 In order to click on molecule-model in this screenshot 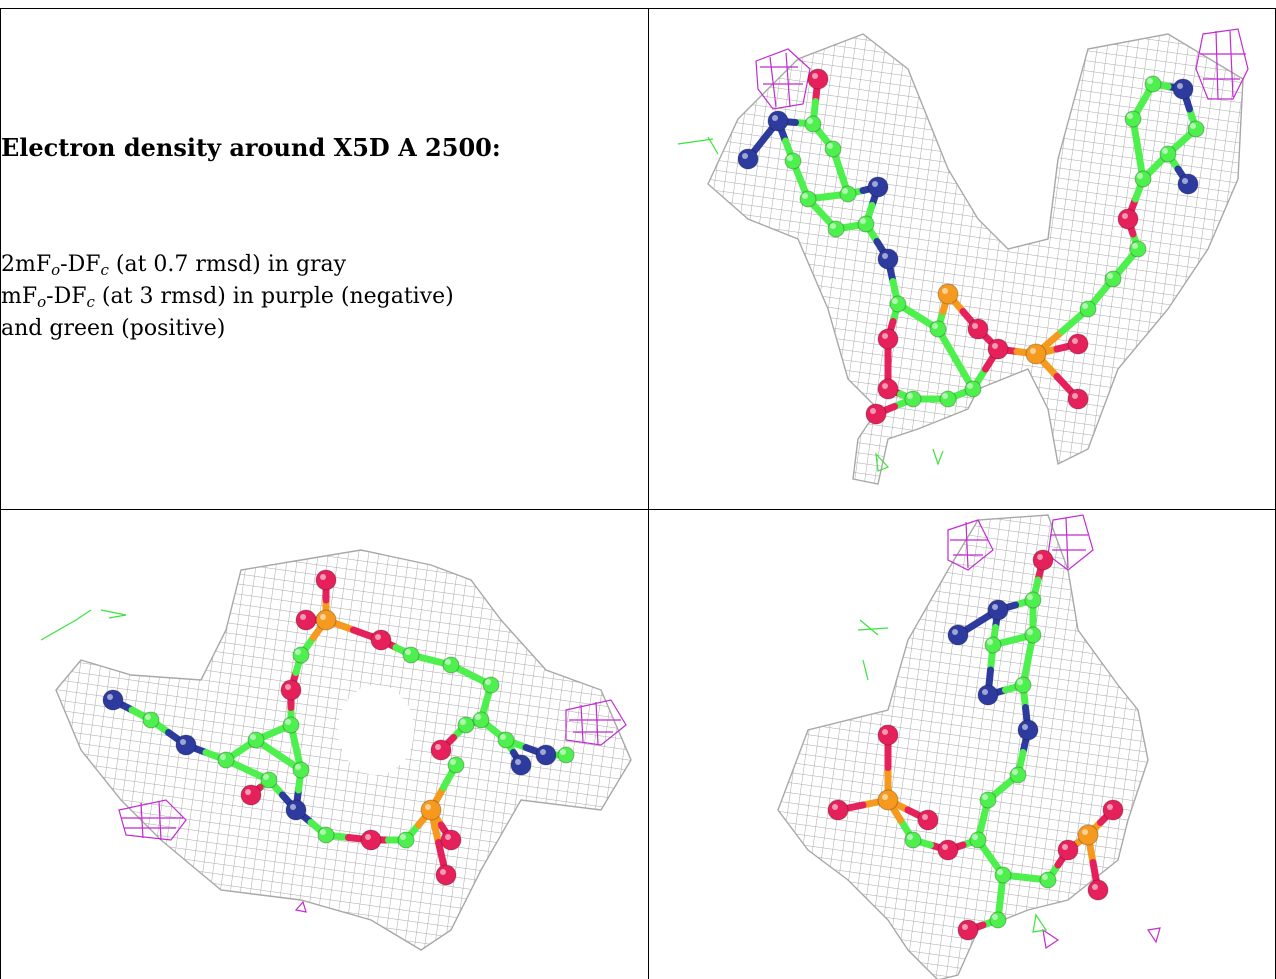, I will do `click(975, 745)`.